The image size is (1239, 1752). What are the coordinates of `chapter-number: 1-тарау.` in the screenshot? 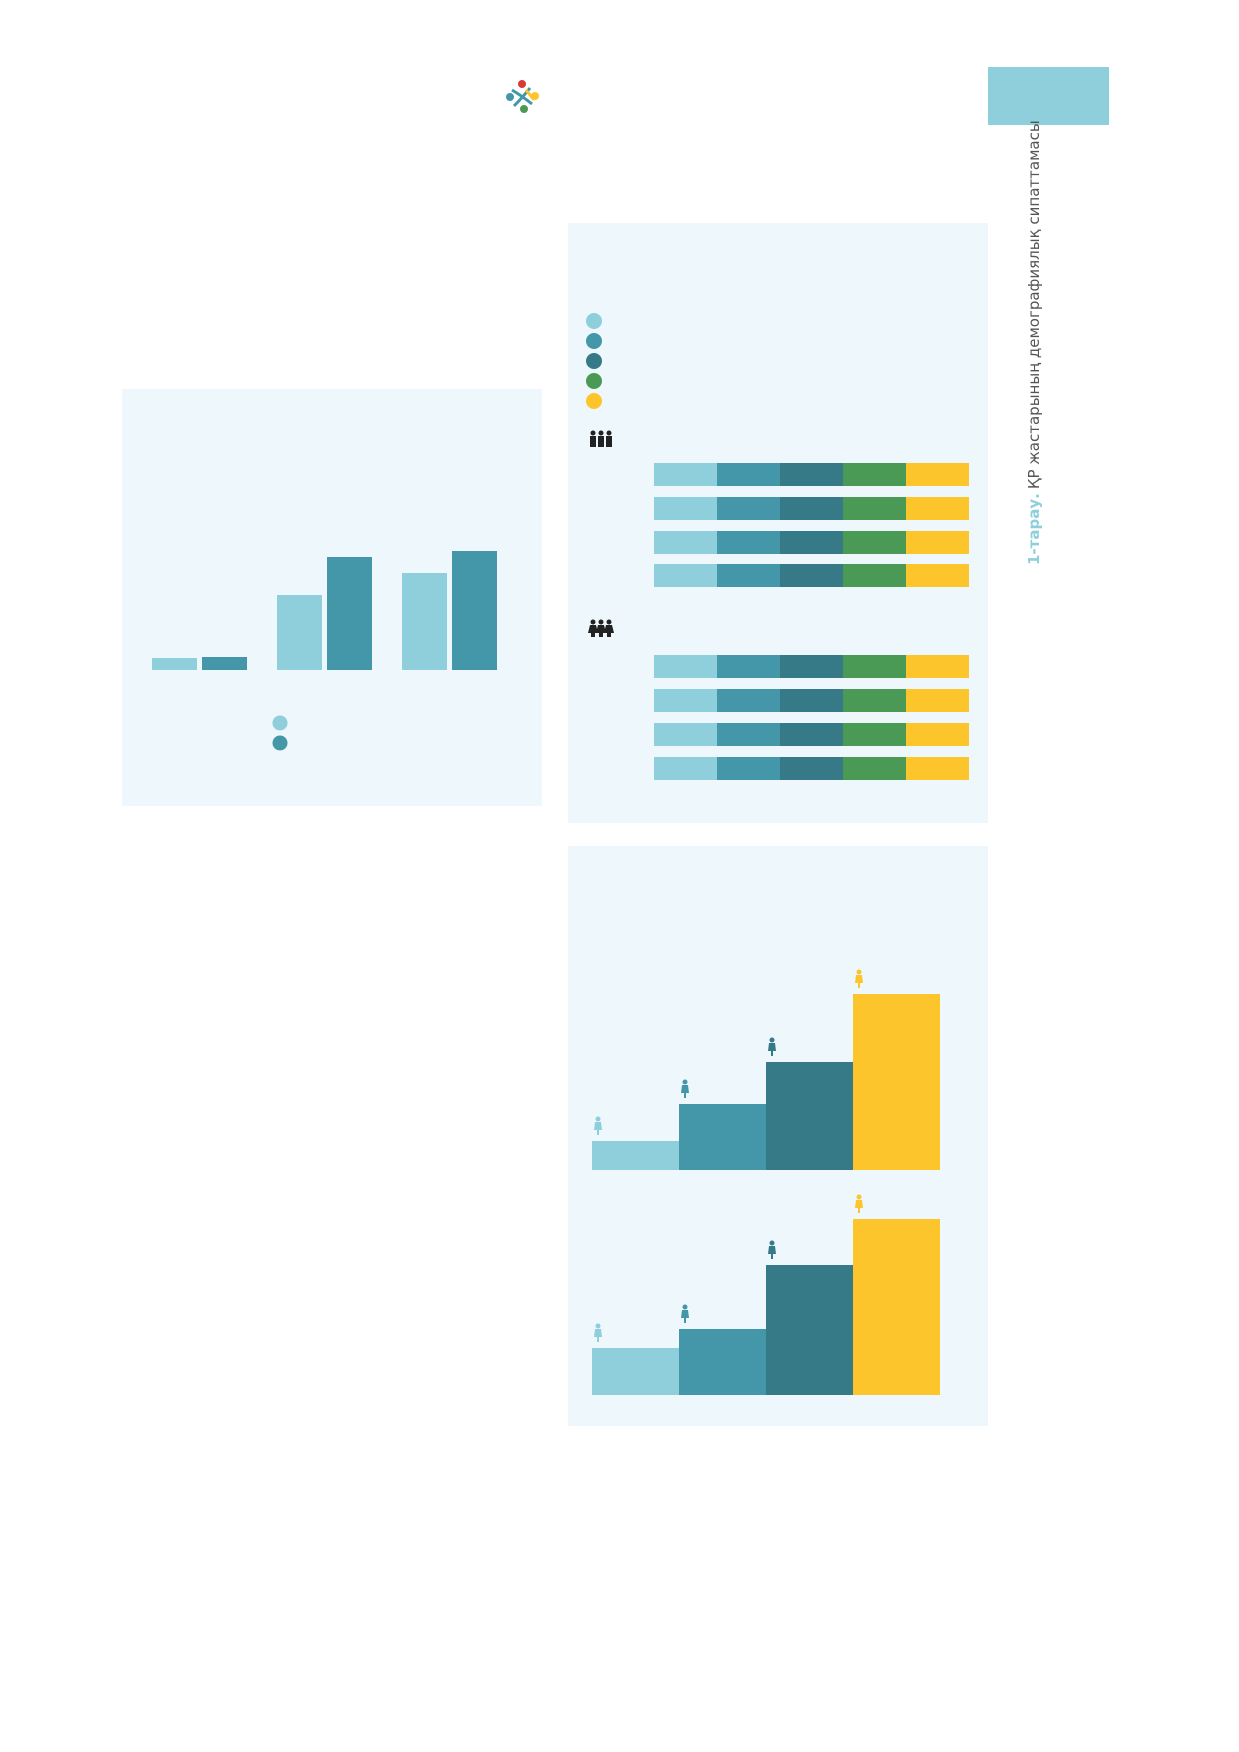 It's located at (1034, 529).